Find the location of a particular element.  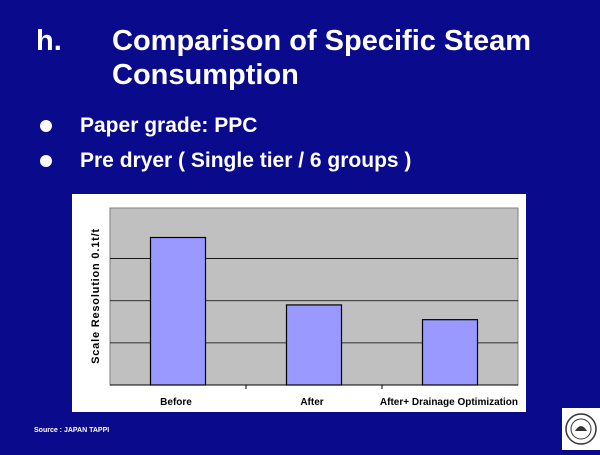

bullet-item: Paper grade: PPC is located at coordinates (223, 125).